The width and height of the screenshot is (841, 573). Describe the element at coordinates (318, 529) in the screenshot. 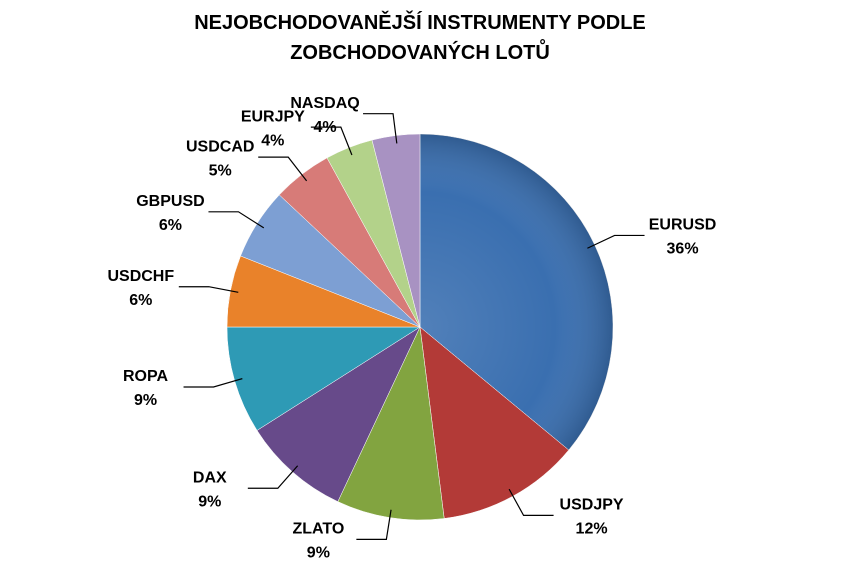

I see `slice-label: ZLATO` at that location.